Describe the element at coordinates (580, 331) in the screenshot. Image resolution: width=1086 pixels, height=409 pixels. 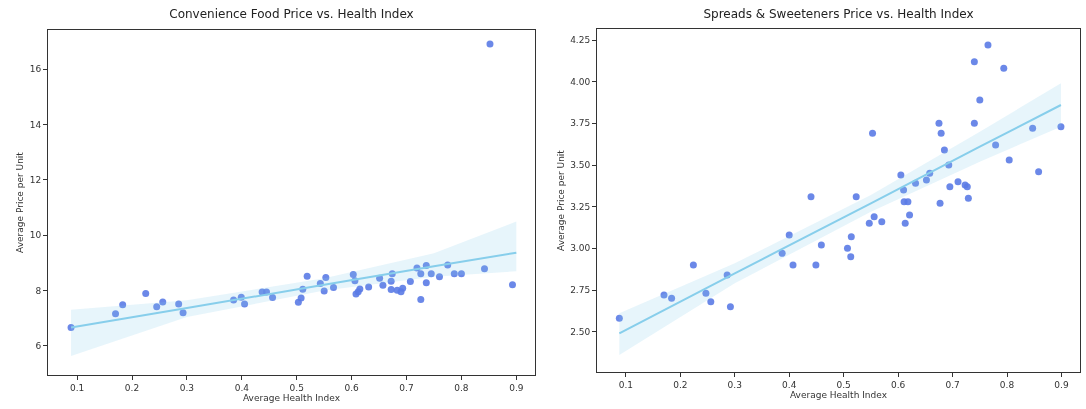
I see `y-tick-label: 2.50` at that location.